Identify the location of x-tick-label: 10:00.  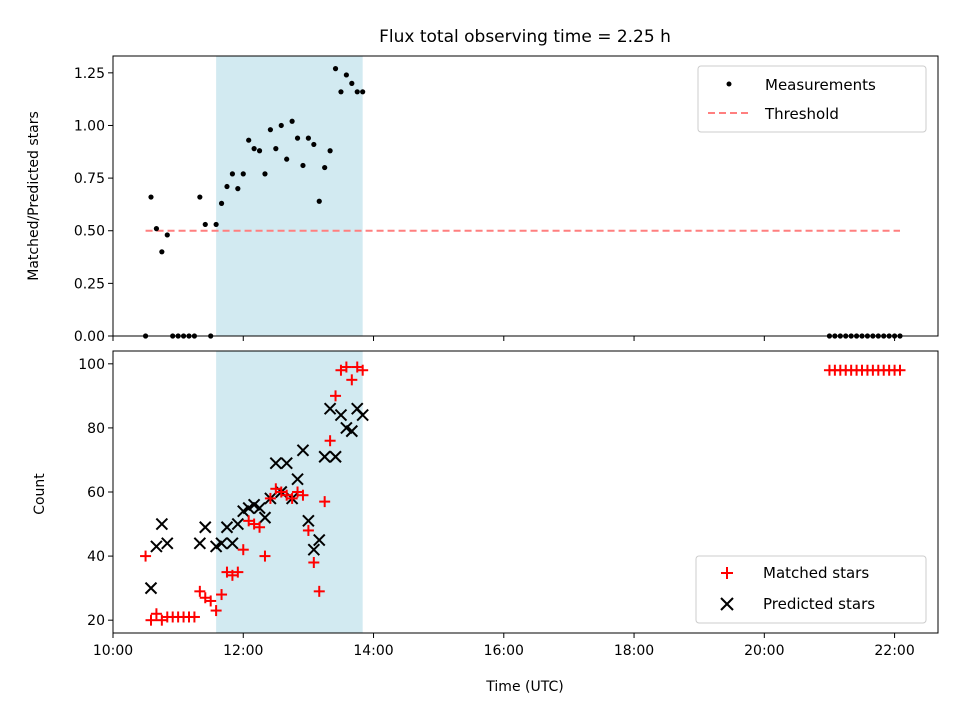
(113, 651).